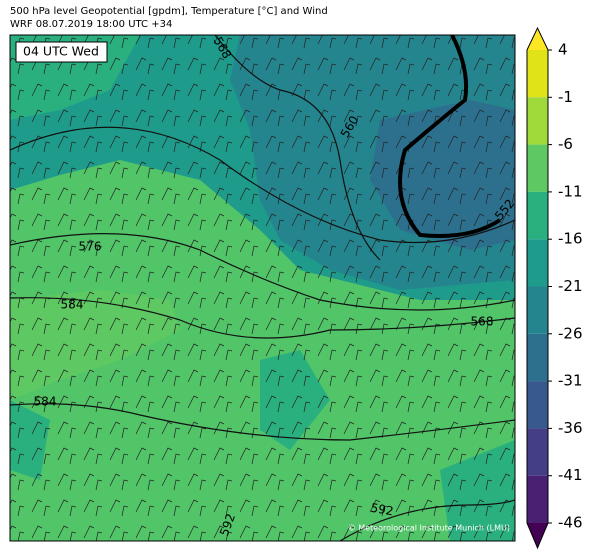  What do you see at coordinates (570, 381) in the screenshot?
I see `colorbar-tick-label: -31` at bounding box center [570, 381].